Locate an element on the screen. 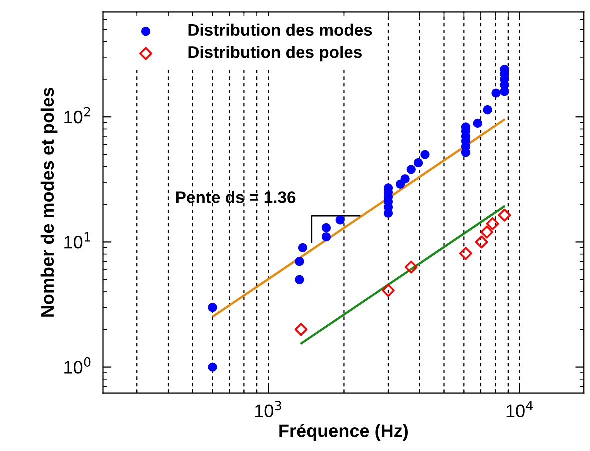  x-tick-label: 10$^{4}$ is located at coordinates (520, 409).